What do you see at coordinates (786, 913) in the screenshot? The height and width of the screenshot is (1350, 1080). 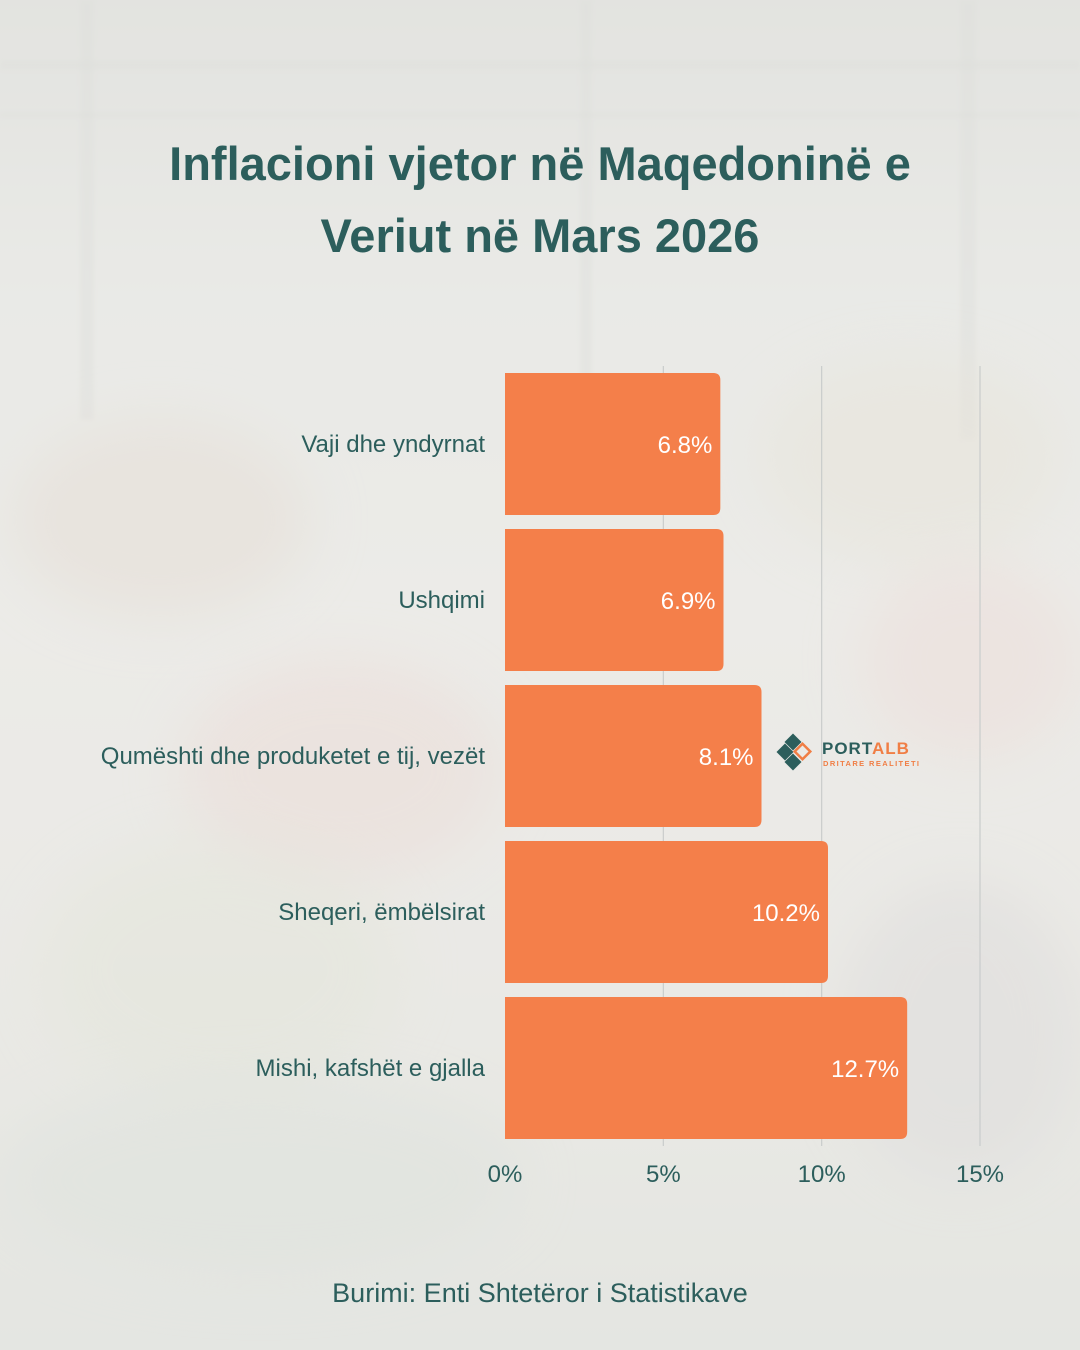 I see `data-label: 10.2%` at bounding box center [786, 913].